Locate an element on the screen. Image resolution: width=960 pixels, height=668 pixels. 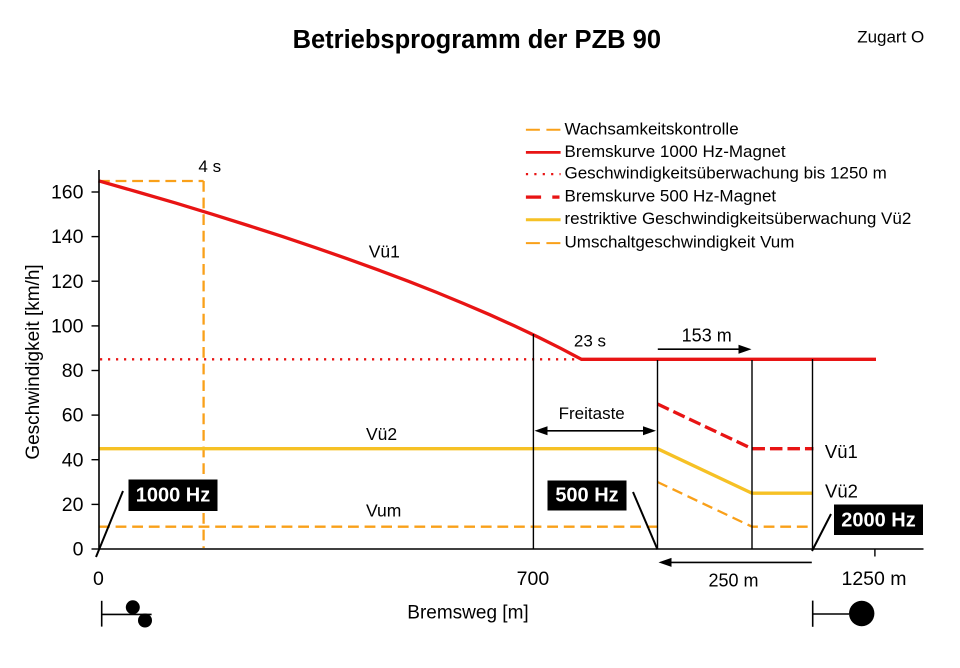
svg-text: 1000 Hz is located at coordinates (173, 495).